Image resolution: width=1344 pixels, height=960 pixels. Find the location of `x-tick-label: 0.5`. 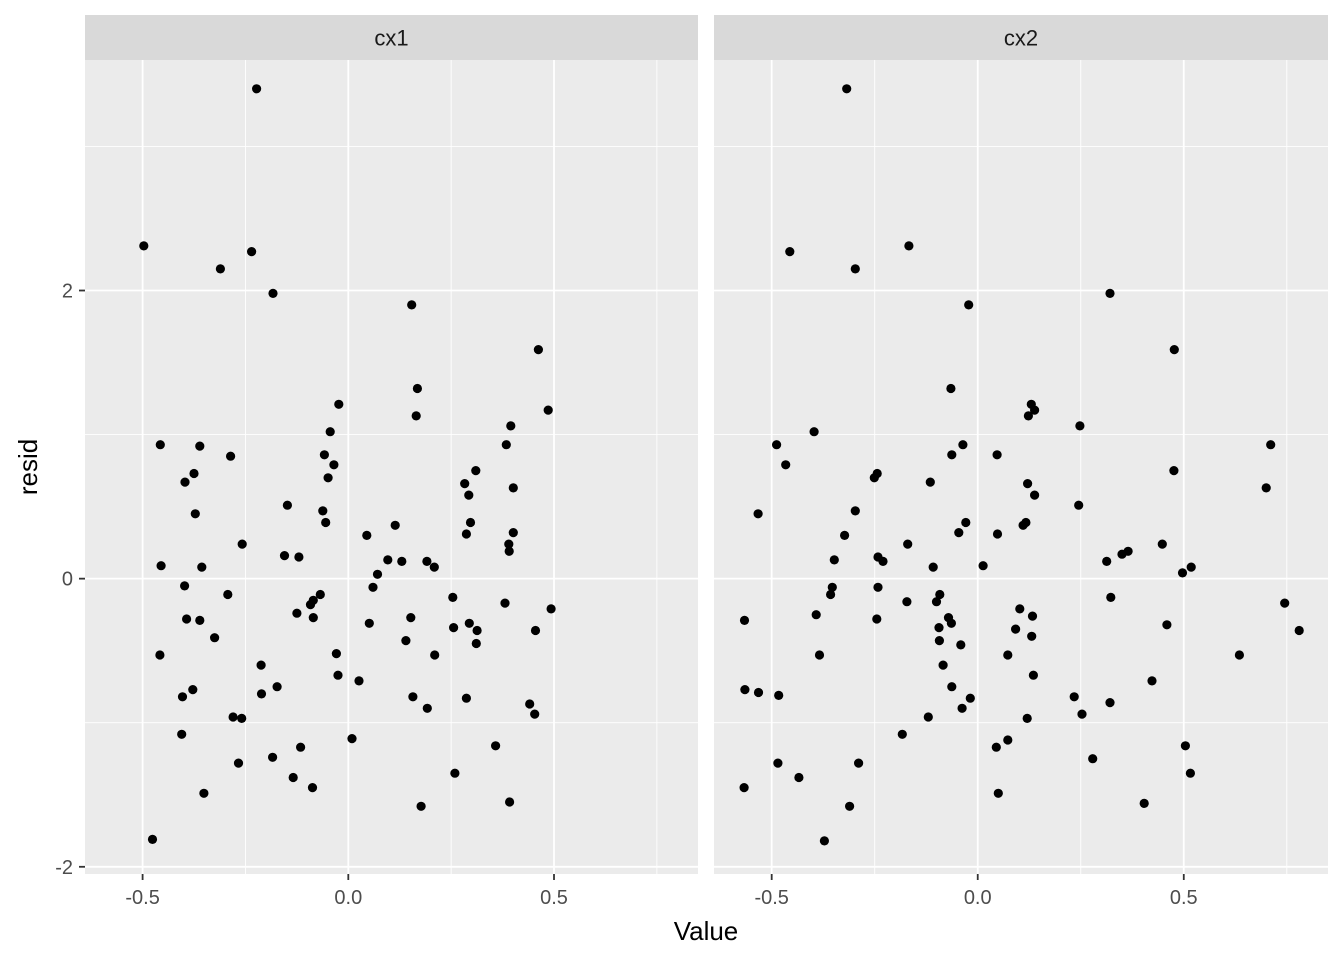

x-tick-label: 0.5 is located at coordinates (554, 898).